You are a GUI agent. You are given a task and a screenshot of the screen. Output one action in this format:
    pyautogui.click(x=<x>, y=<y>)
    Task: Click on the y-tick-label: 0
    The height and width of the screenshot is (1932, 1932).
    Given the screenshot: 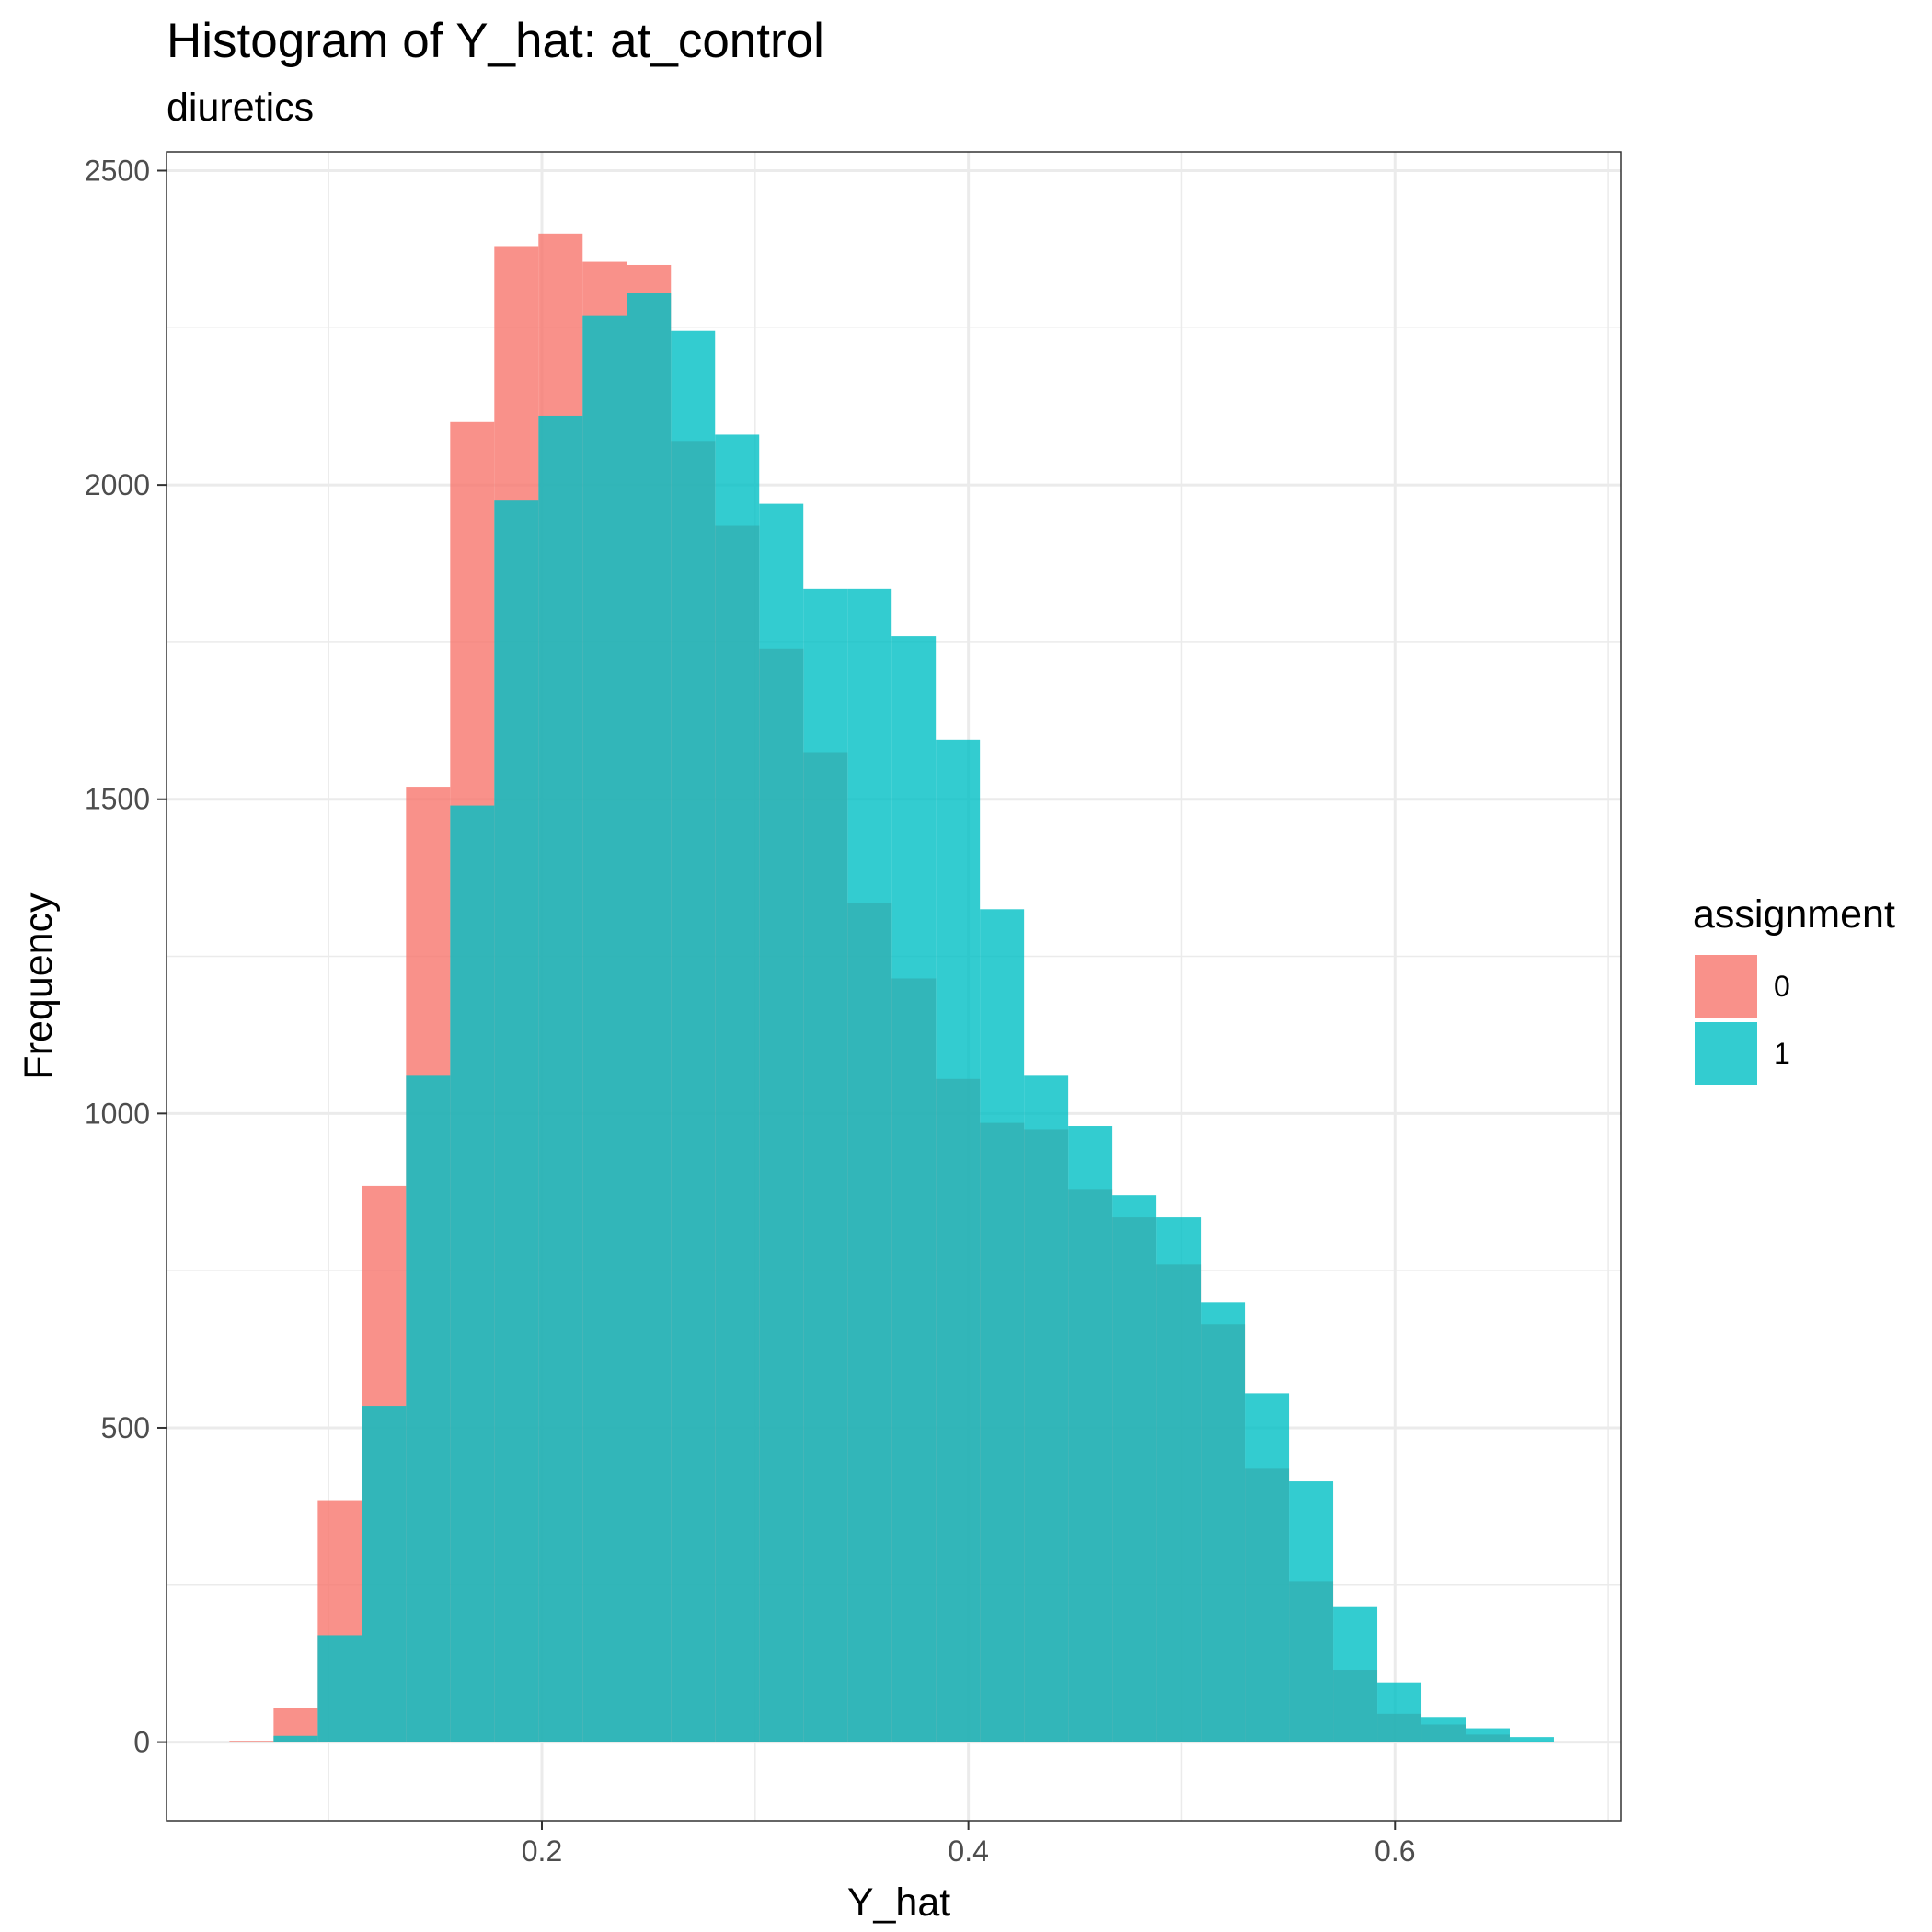 What is the action you would take?
    pyautogui.click(x=141, y=1742)
    